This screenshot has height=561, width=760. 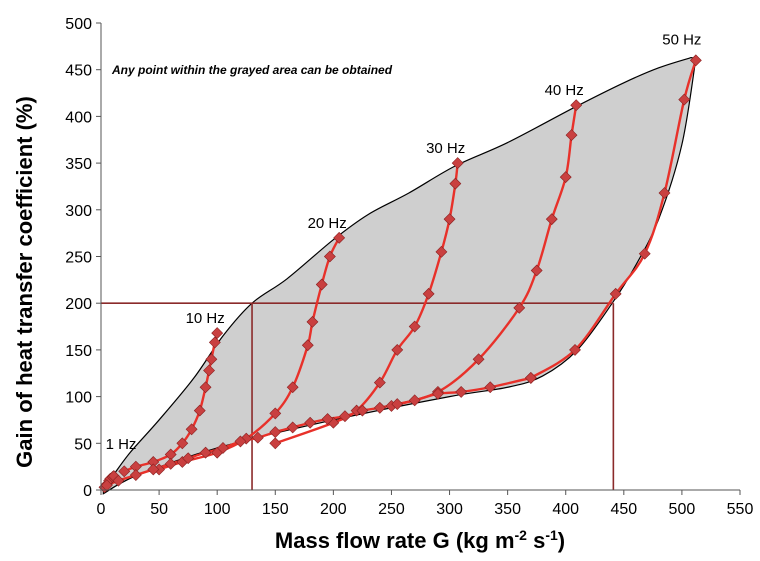 What do you see at coordinates (449, 509) in the screenshot?
I see `x-tick-label: 300` at bounding box center [449, 509].